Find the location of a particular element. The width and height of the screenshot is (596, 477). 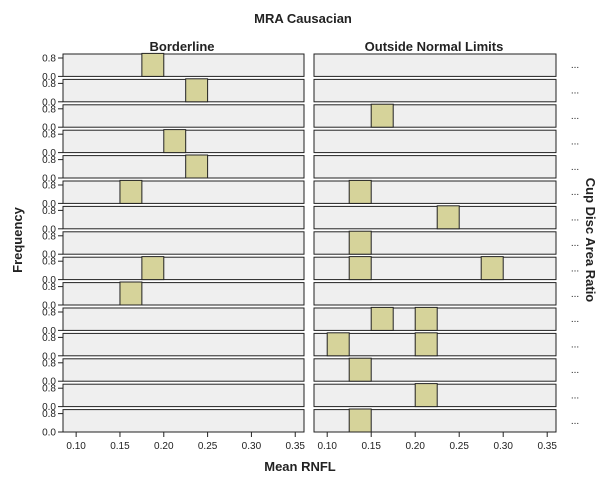

x-tick-label: 0.20 is located at coordinates (164, 446).